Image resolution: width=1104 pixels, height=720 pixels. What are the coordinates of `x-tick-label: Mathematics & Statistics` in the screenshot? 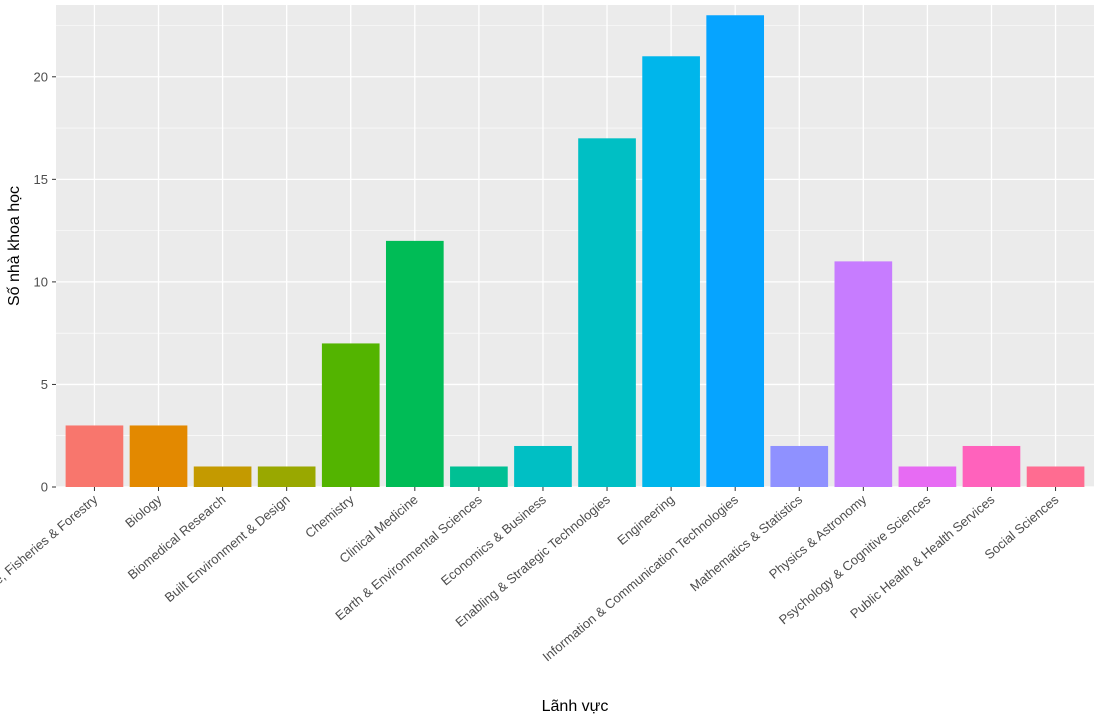 It's located at (746, 542).